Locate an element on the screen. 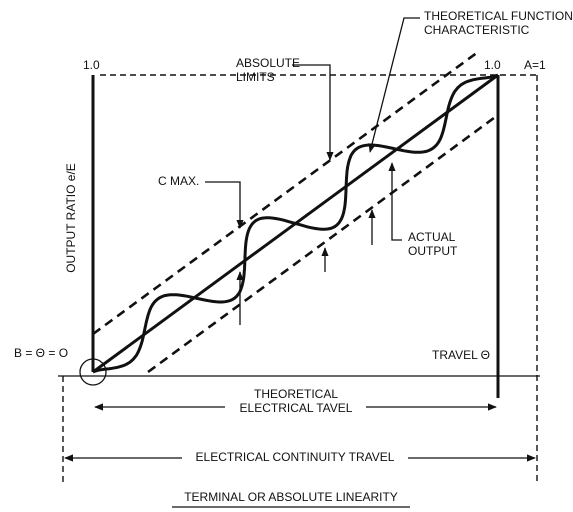  cmax-pointer is located at coordinates (224, 205).